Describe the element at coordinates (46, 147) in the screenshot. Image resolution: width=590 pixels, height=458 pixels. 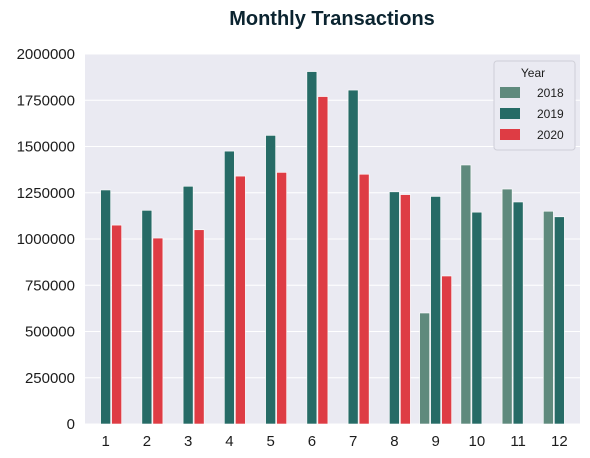
I see `y-tick-label: 1500000` at that location.